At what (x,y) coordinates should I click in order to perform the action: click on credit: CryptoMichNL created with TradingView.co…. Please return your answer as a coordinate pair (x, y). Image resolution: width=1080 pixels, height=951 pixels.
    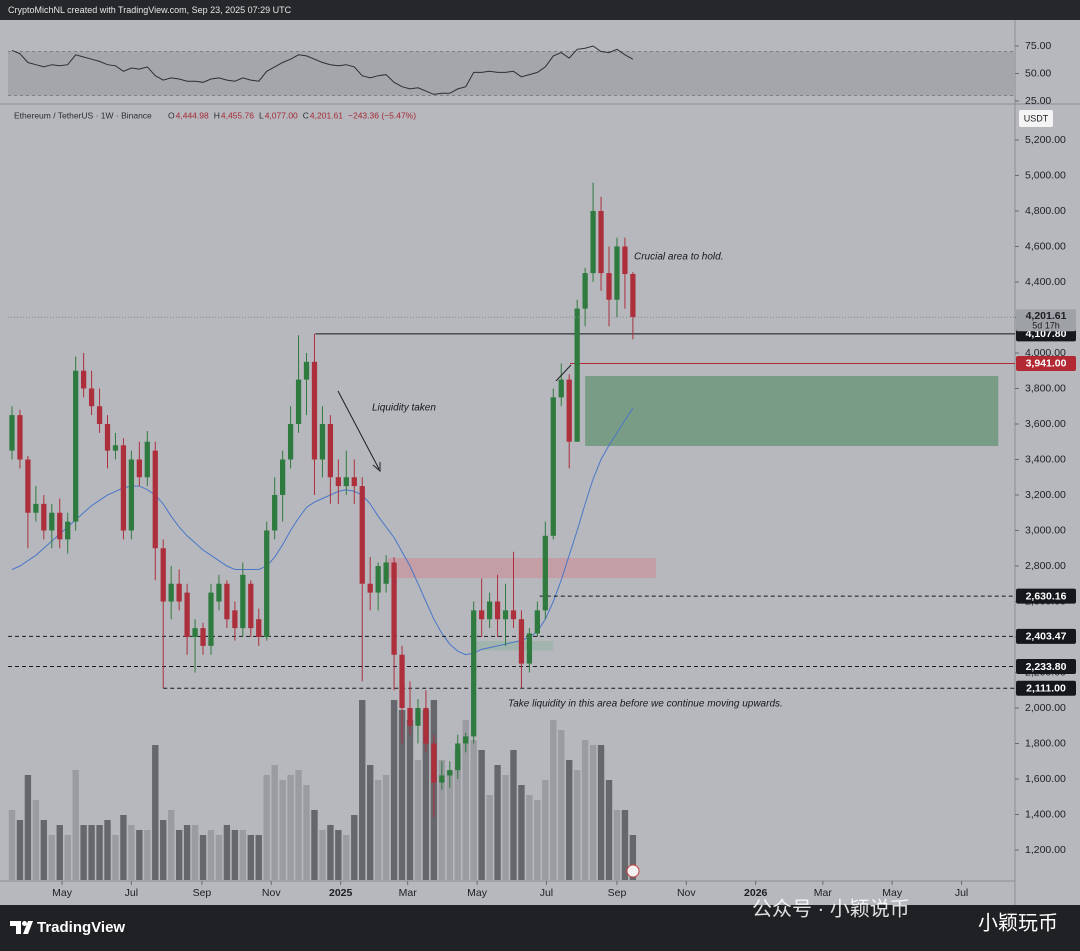
    Looking at the image, I should click on (150, 10).